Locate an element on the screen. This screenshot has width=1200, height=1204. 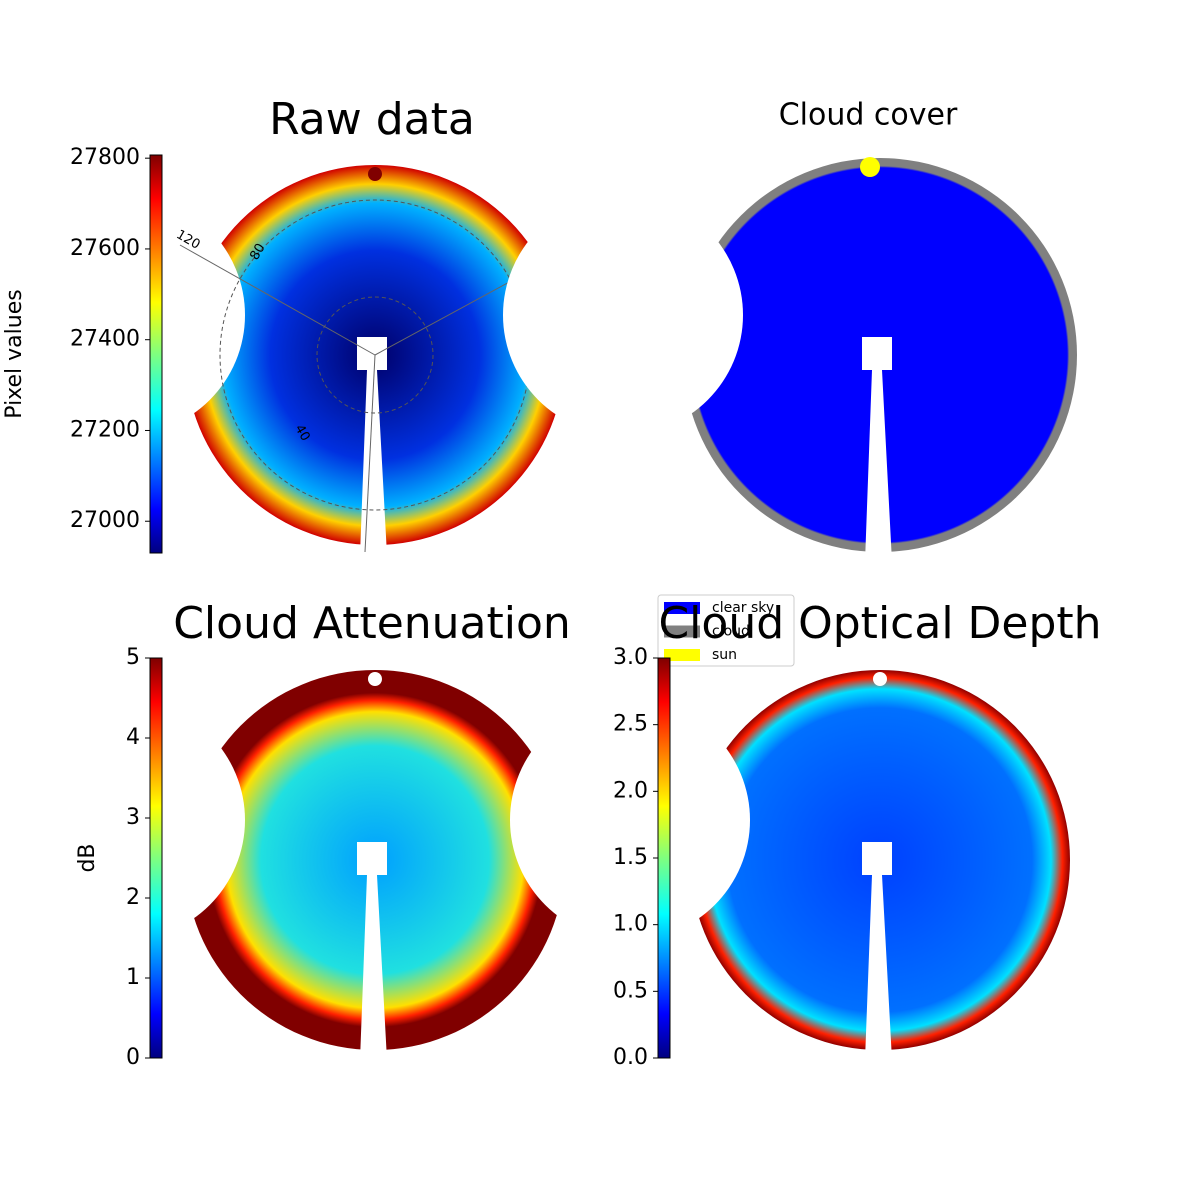
colorbar-tick-label: 1.5 is located at coordinates (630, 857).